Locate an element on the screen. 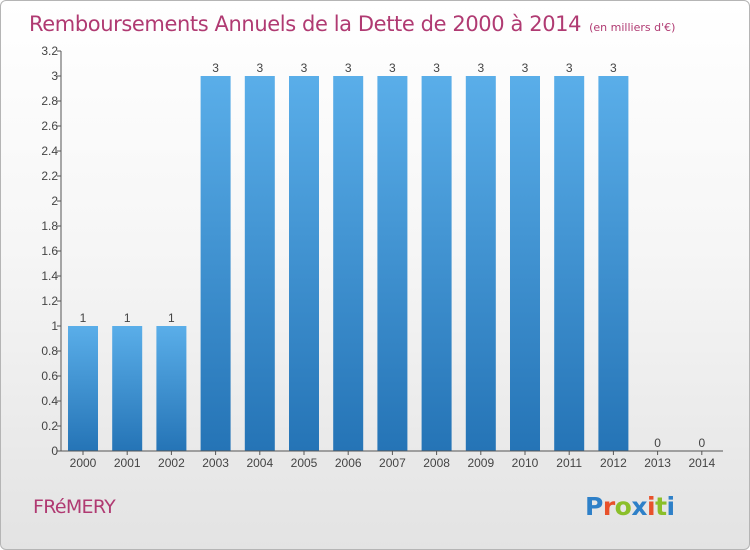 This screenshot has height=550, width=750. x-tick-label-2003: 2003 is located at coordinates (215, 463).